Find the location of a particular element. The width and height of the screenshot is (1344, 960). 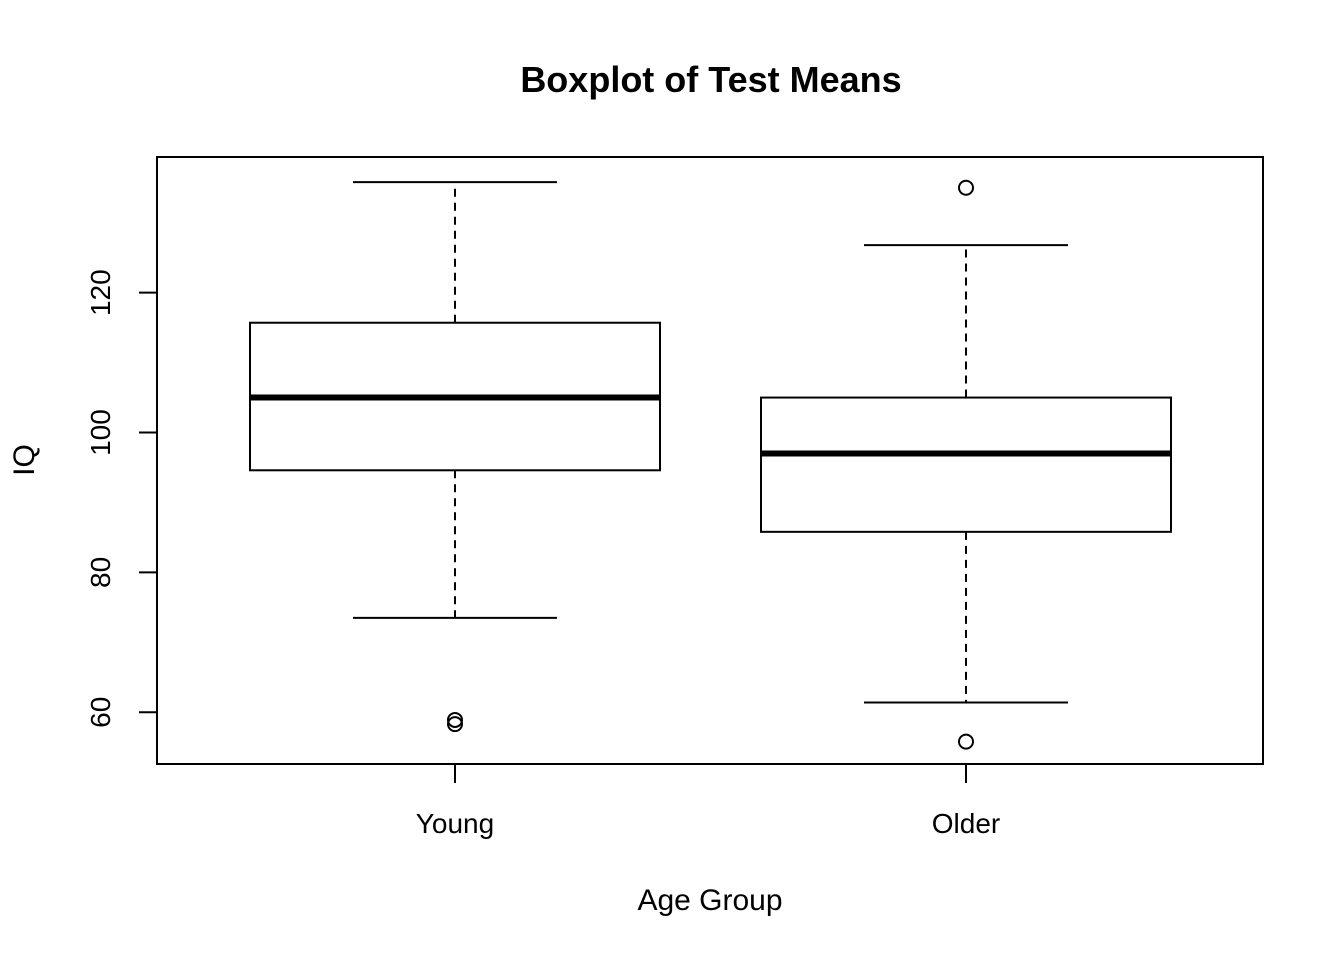

x-tick-label: Young is located at coordinates (455, 823).